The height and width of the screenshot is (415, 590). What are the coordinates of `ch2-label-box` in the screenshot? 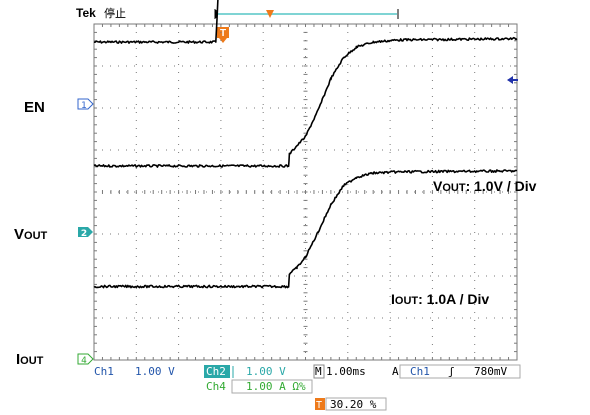 It's located at (217, 371).